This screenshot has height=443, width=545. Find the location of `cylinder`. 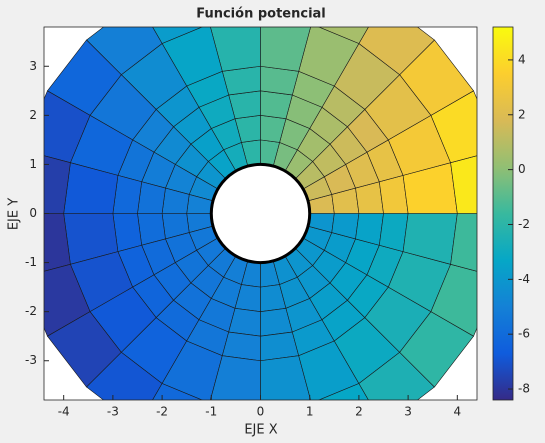

cylinder is located at coordinates (260, 213).